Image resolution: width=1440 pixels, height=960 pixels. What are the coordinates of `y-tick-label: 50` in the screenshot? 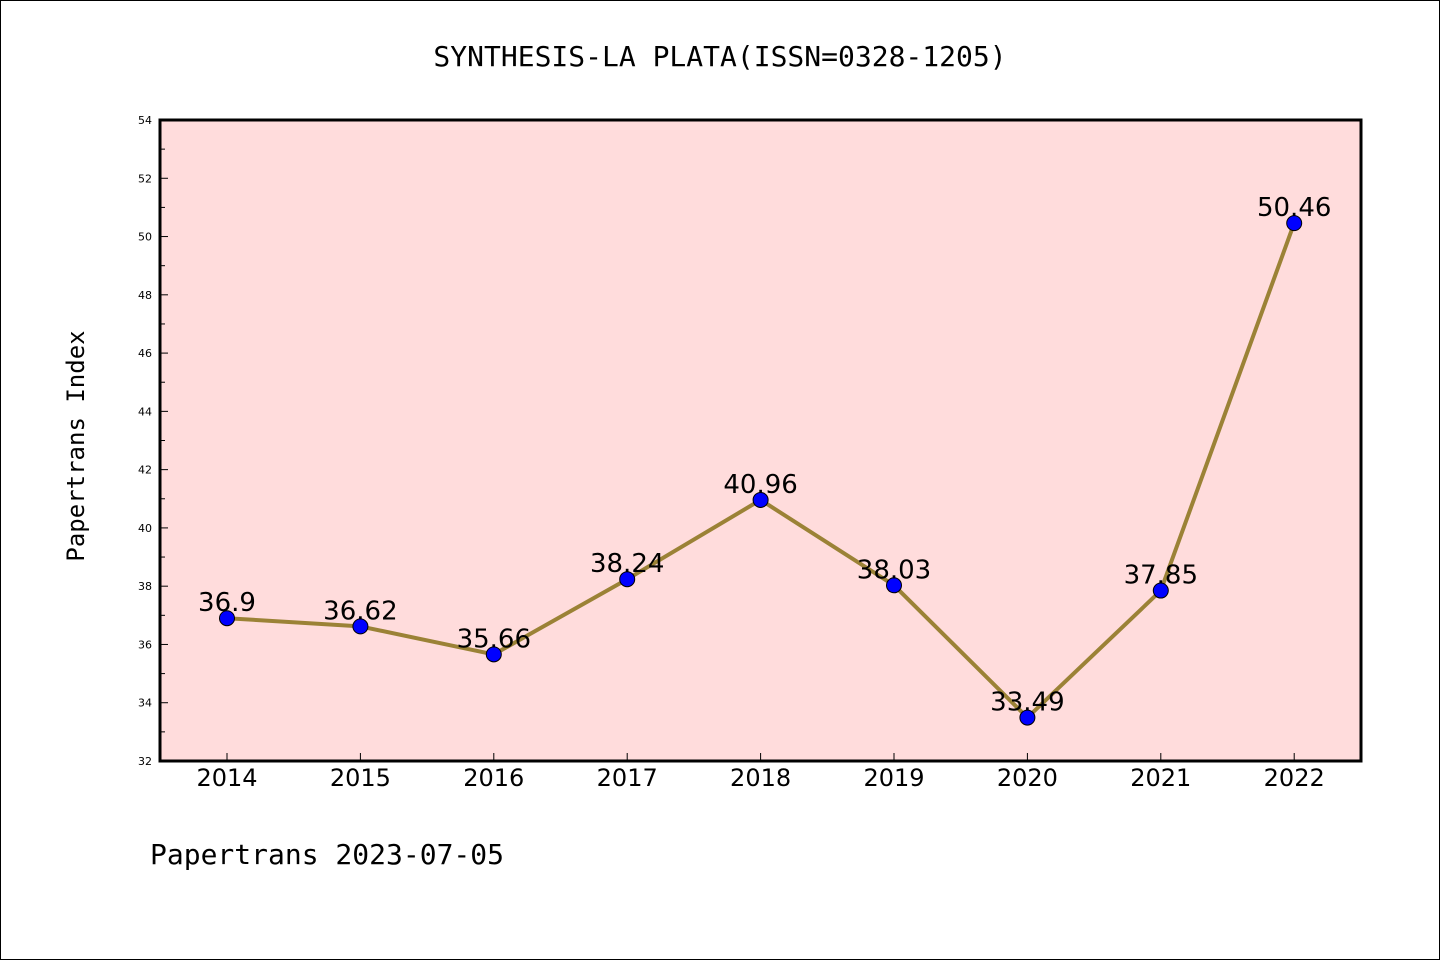 It's located at (145, 237).